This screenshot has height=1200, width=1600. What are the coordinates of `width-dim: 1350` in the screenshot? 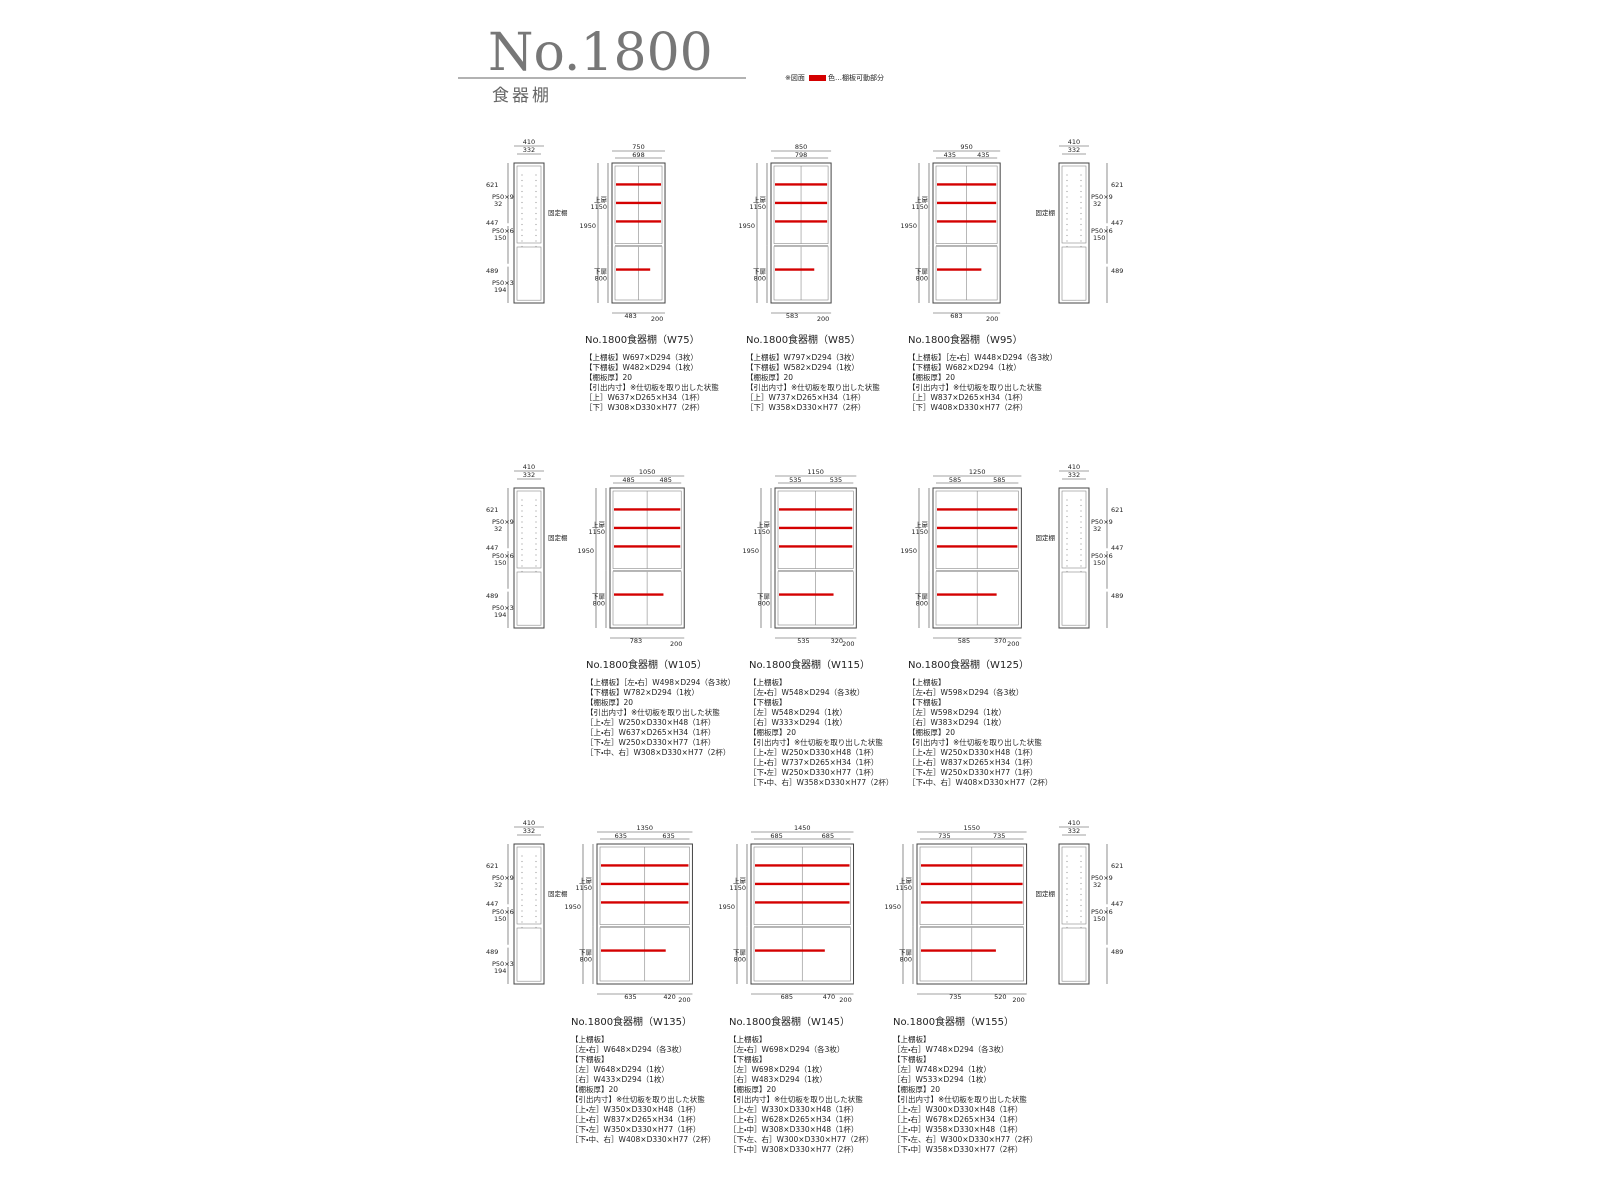 It's located at (644, 828).